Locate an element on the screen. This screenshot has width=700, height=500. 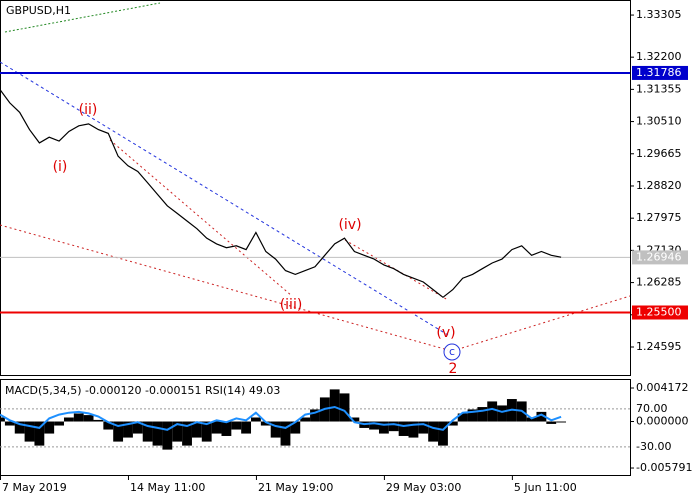
rsi-line is located at coordinates (281, 418).